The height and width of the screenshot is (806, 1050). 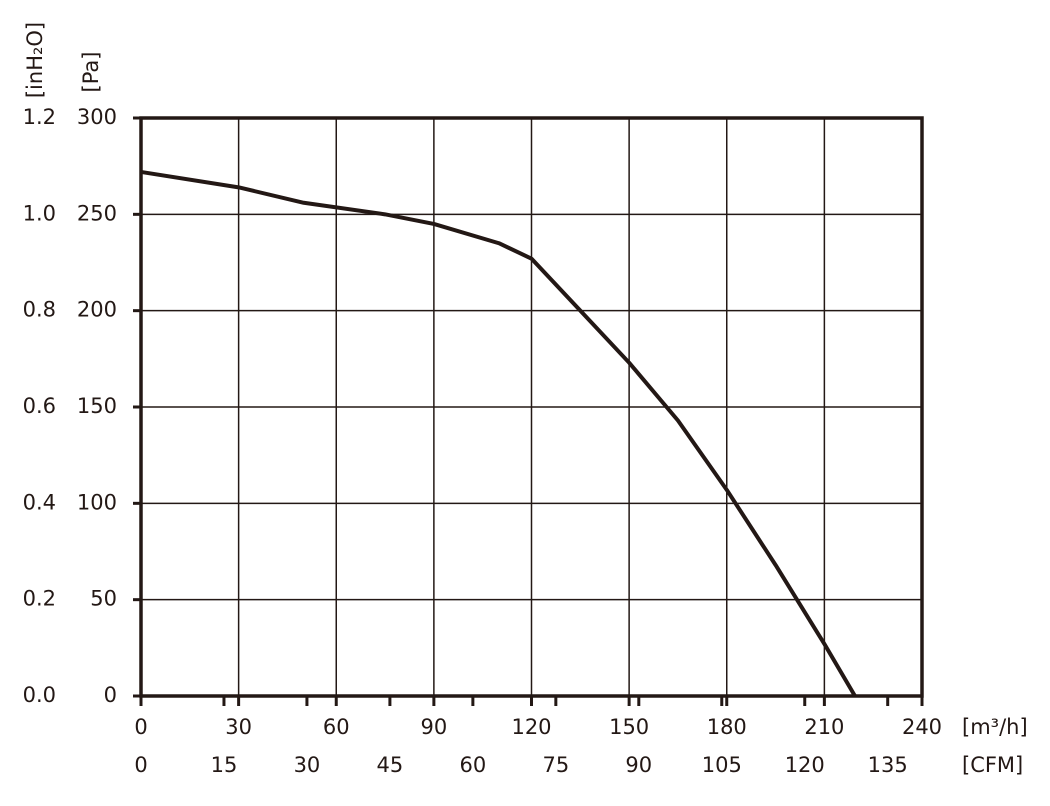 What do you see at coordinates (140, 765) in the screenshot?
I see `x2-tick-label: 0` at bounding box center [140, 765].